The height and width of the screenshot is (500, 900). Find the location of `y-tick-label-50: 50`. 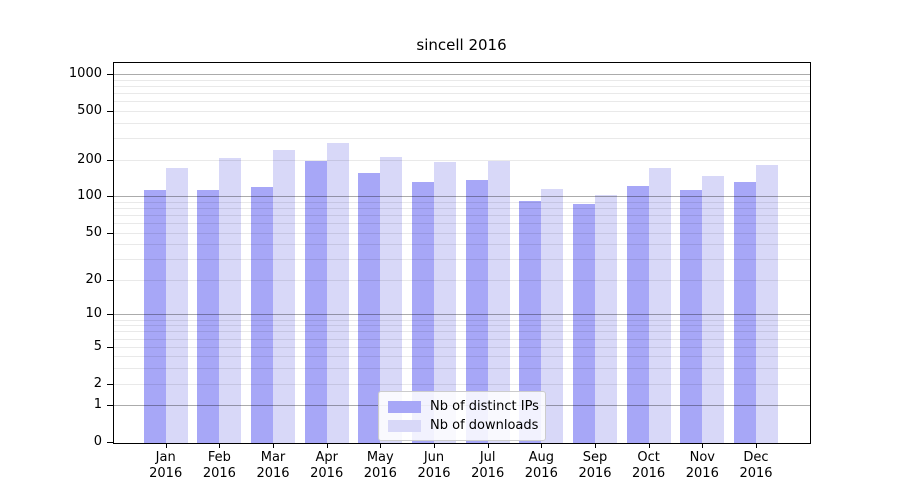

y-tick-label-50: 50 is located at coordinates (93, 232).